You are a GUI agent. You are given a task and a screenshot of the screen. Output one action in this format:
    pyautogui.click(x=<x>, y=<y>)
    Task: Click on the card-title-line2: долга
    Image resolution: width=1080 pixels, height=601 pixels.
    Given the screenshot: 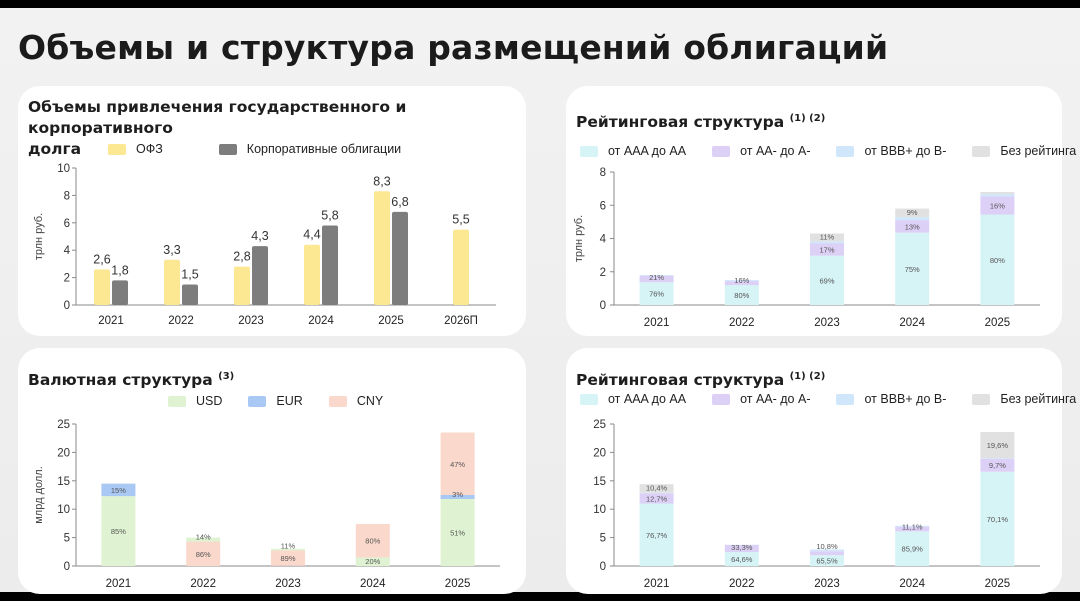 What is the action you would take?
    pyautogui.click(x=55, y=149)
    